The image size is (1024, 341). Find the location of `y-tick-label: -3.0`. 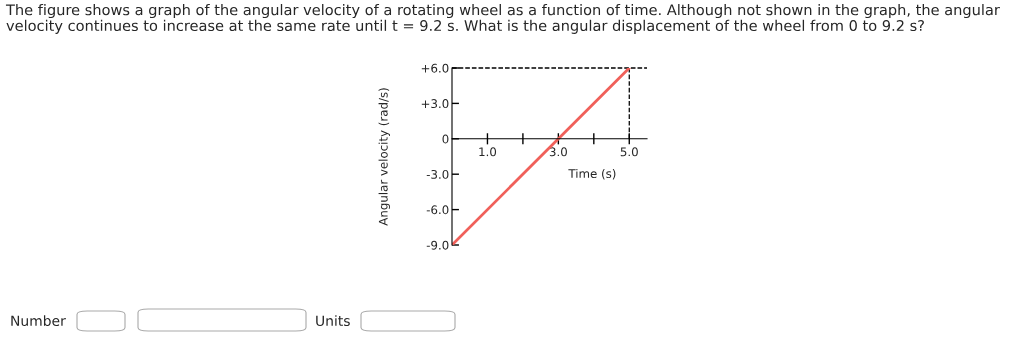

y-tick-label: -3.0 is located at coordinates (437, 174).